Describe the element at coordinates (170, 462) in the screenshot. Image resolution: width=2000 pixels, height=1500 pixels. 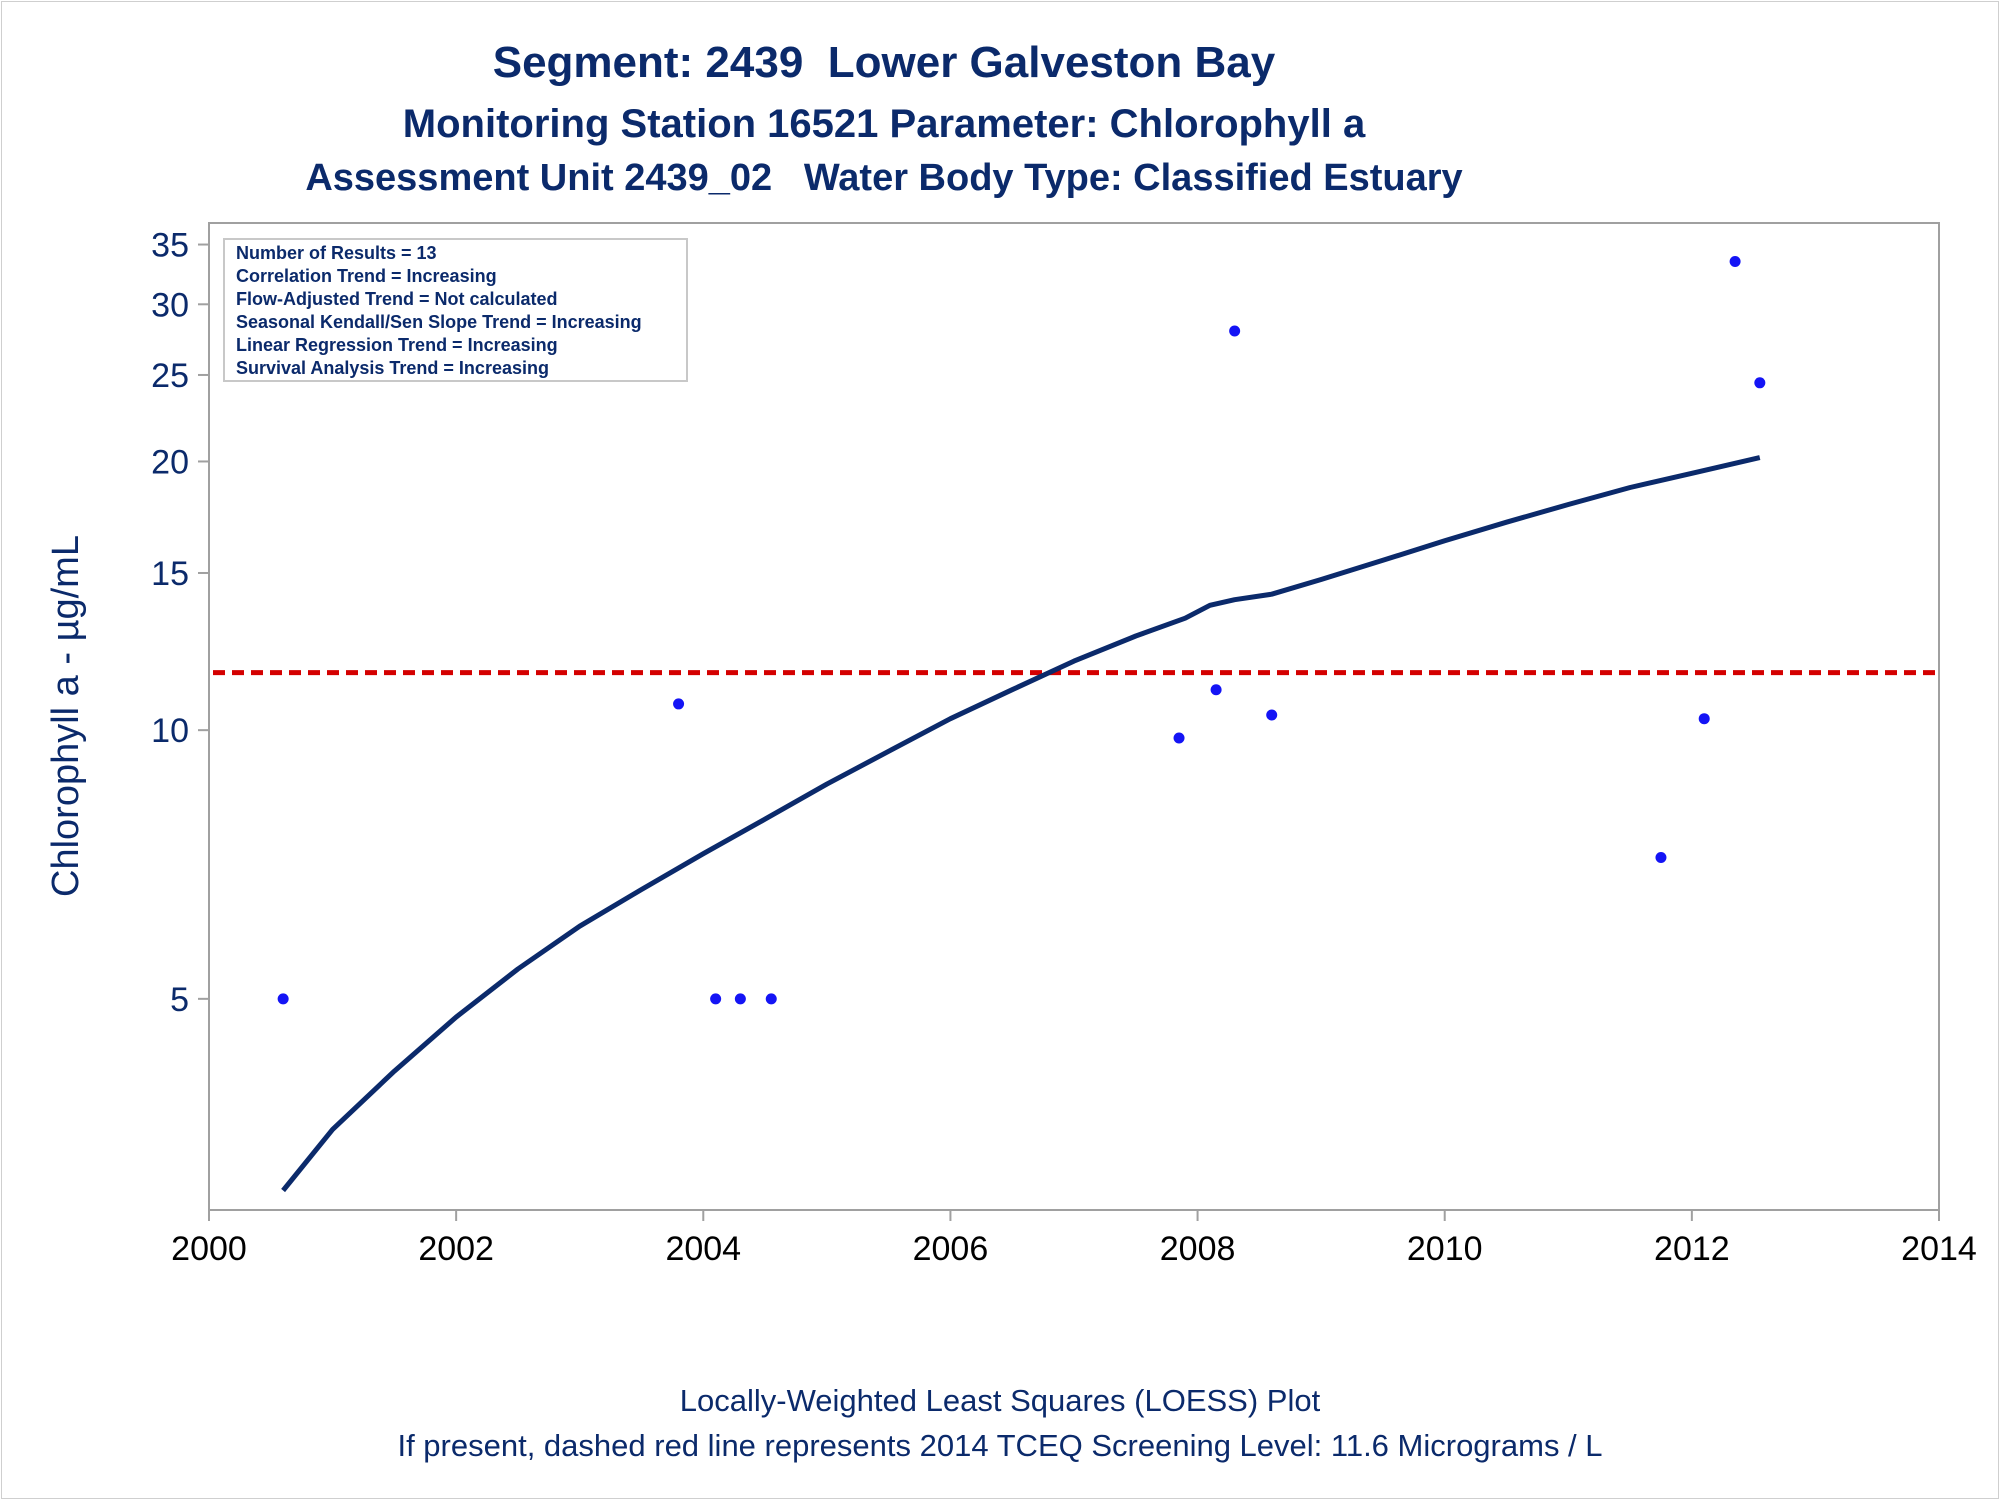
I see `y-tick-label: 20` at that location.